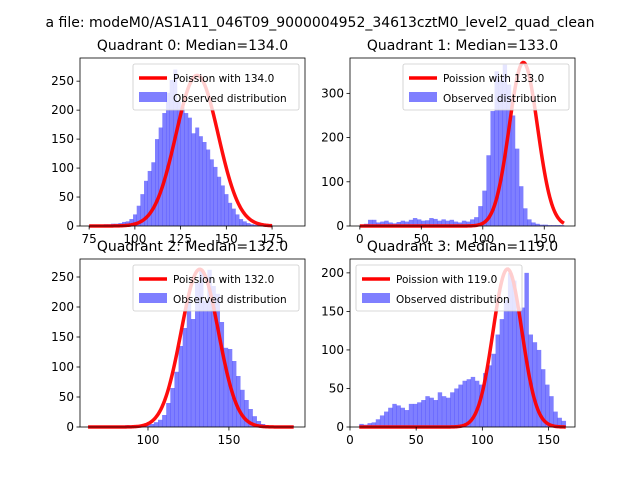 The width and height of the screenshot is (640, 480). What do you see at coordinates (332, 311) in the screenshot?
I see `y-tick-label: 150` at bounding box center [332, 311].